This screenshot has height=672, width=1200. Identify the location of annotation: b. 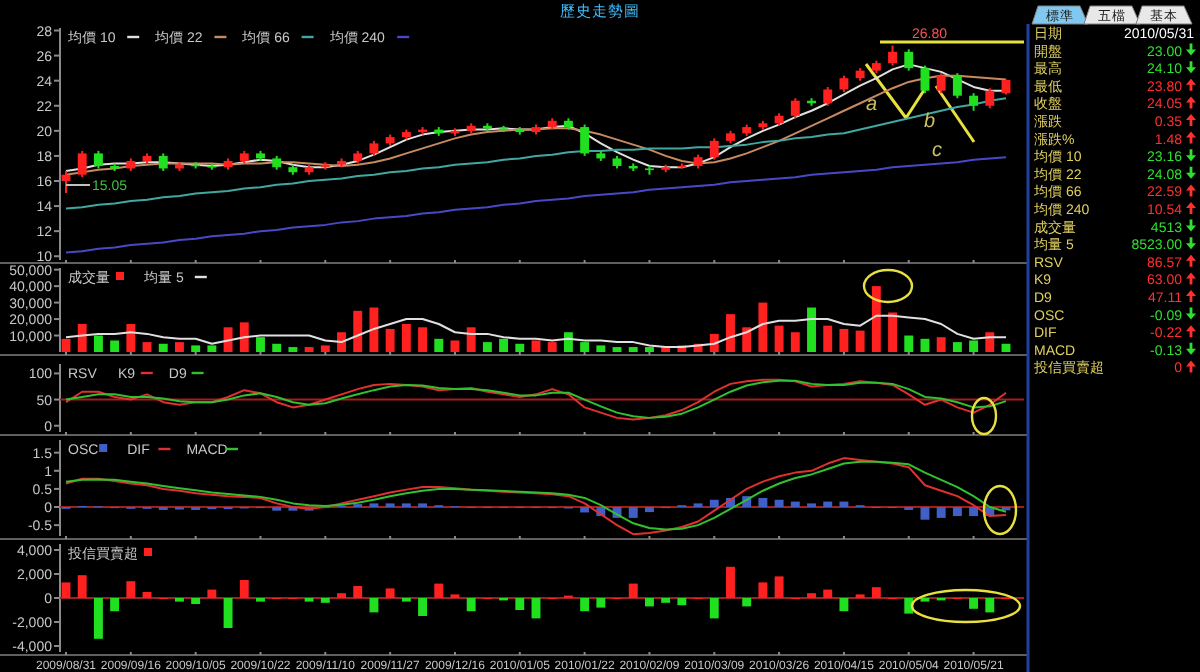
(930, 122).